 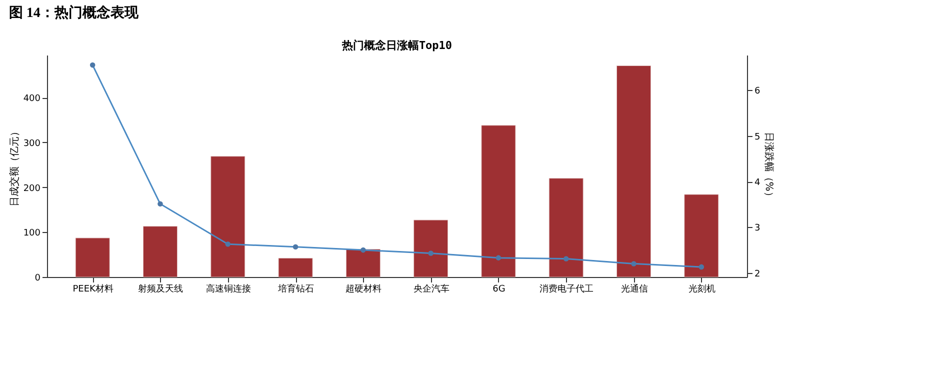 What do you see at coordinates (74, 12) in the screenshot?
I see `chart-title: 图 14：热门概念表现` at bounding box center [74, 12].